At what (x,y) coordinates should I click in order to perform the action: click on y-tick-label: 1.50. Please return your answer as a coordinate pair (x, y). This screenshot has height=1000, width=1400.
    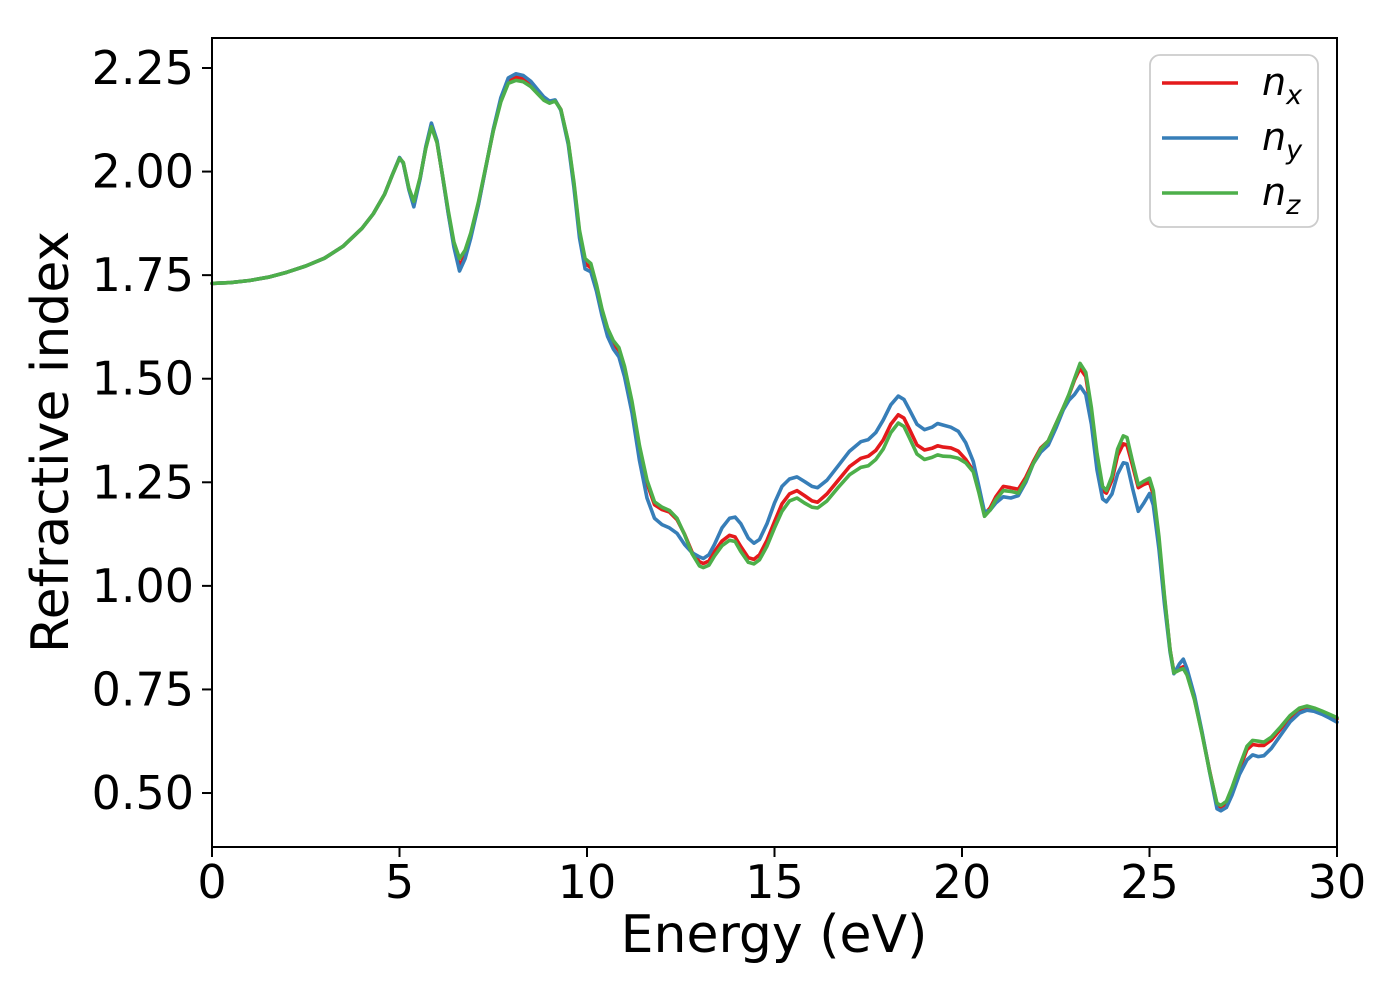
    Looking at the image, I should click on (143, 379).